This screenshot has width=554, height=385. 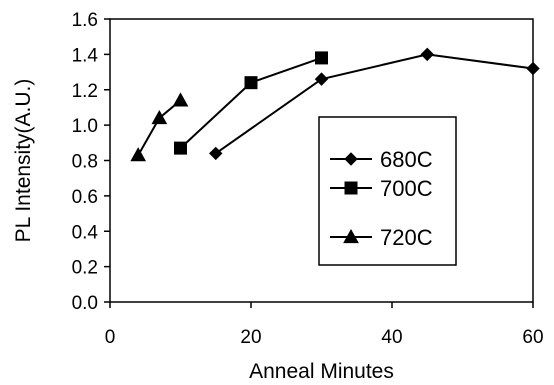 I want to click on x-tick-label: 60, so click(x=532, y=337).